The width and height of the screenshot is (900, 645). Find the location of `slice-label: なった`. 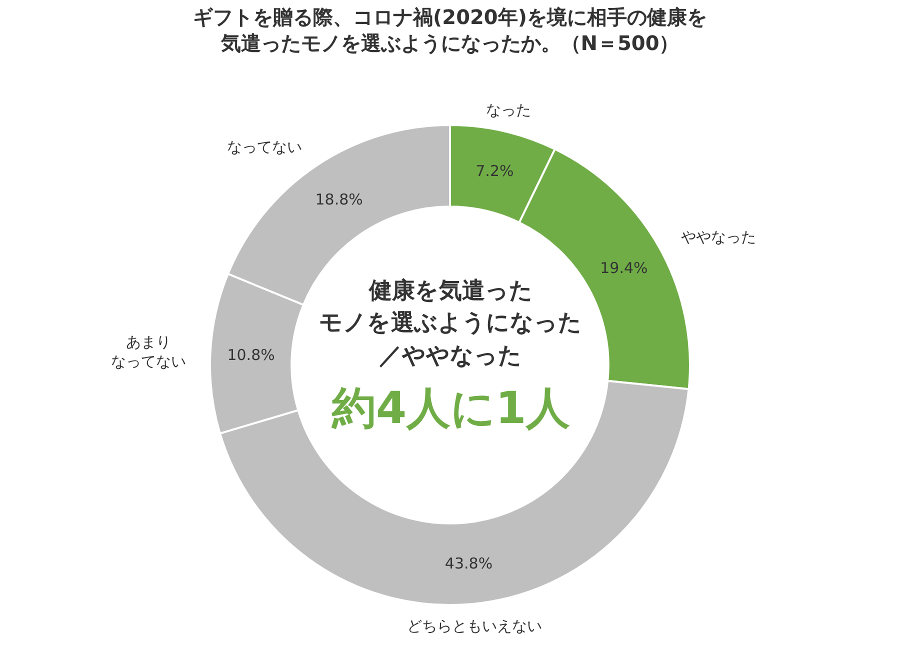

slice-label: なった is located at coordinates (508, 110).